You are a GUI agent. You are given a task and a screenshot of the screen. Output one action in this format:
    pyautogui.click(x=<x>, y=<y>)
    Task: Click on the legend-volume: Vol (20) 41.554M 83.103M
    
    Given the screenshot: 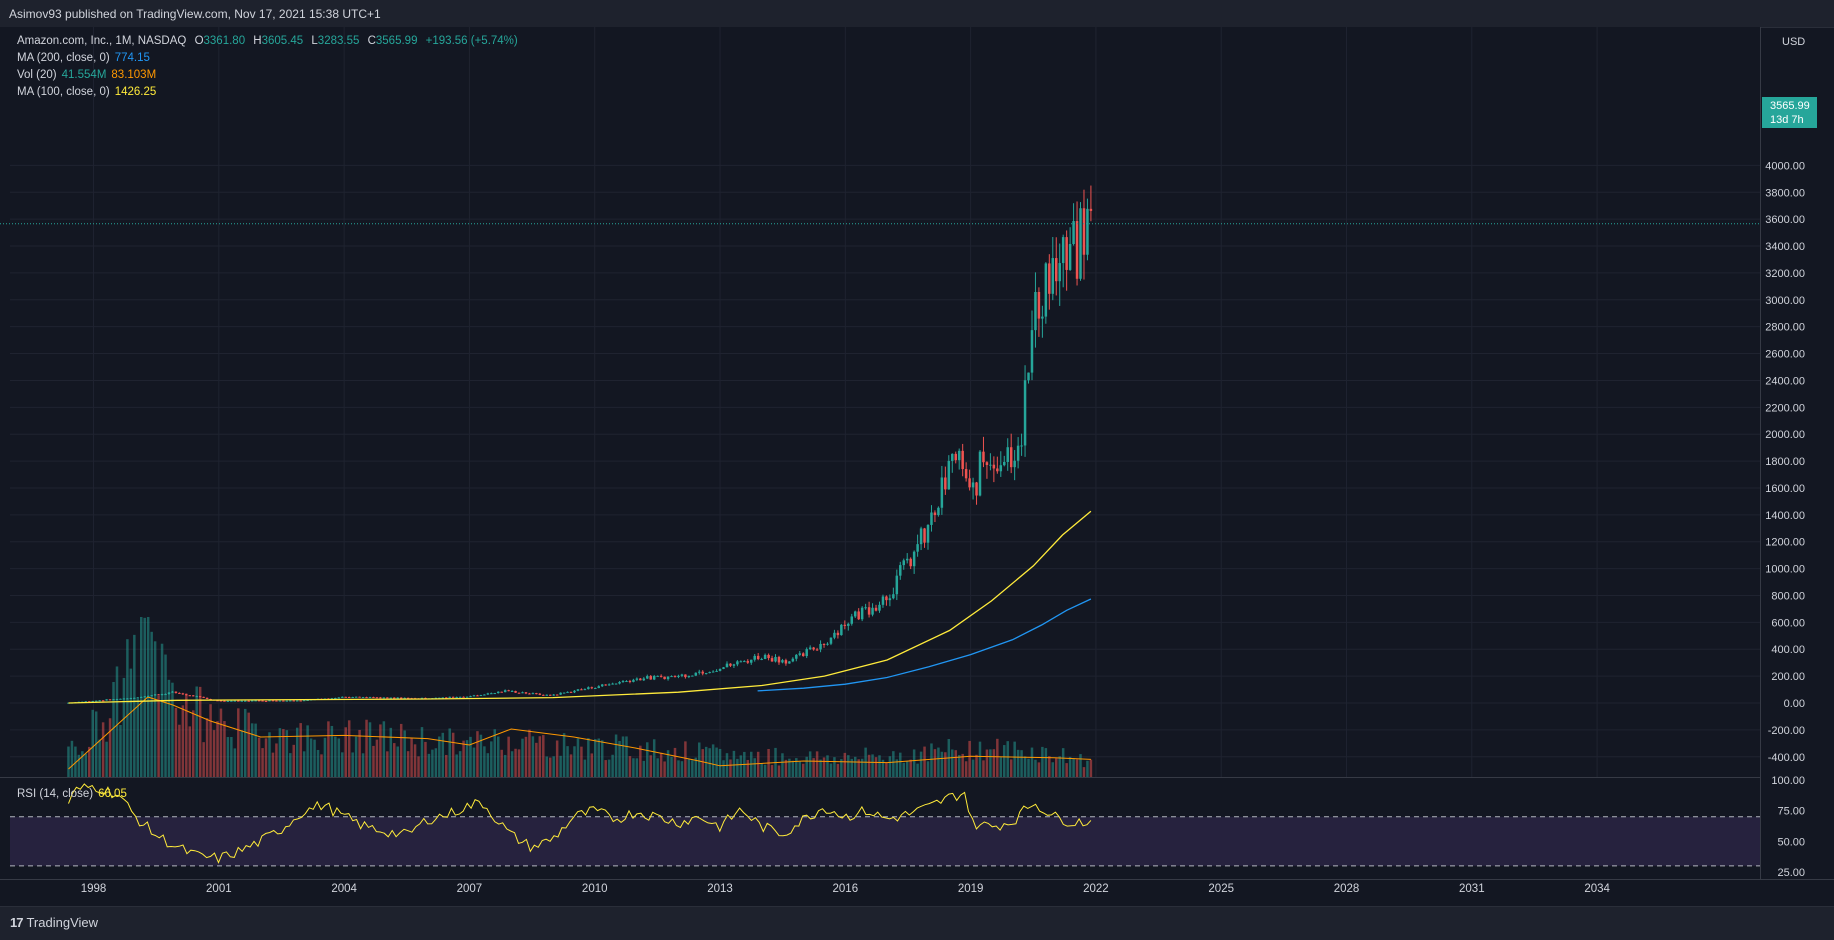 What is the action you would take?
    pyautogui.click(x=87, y=75)
    